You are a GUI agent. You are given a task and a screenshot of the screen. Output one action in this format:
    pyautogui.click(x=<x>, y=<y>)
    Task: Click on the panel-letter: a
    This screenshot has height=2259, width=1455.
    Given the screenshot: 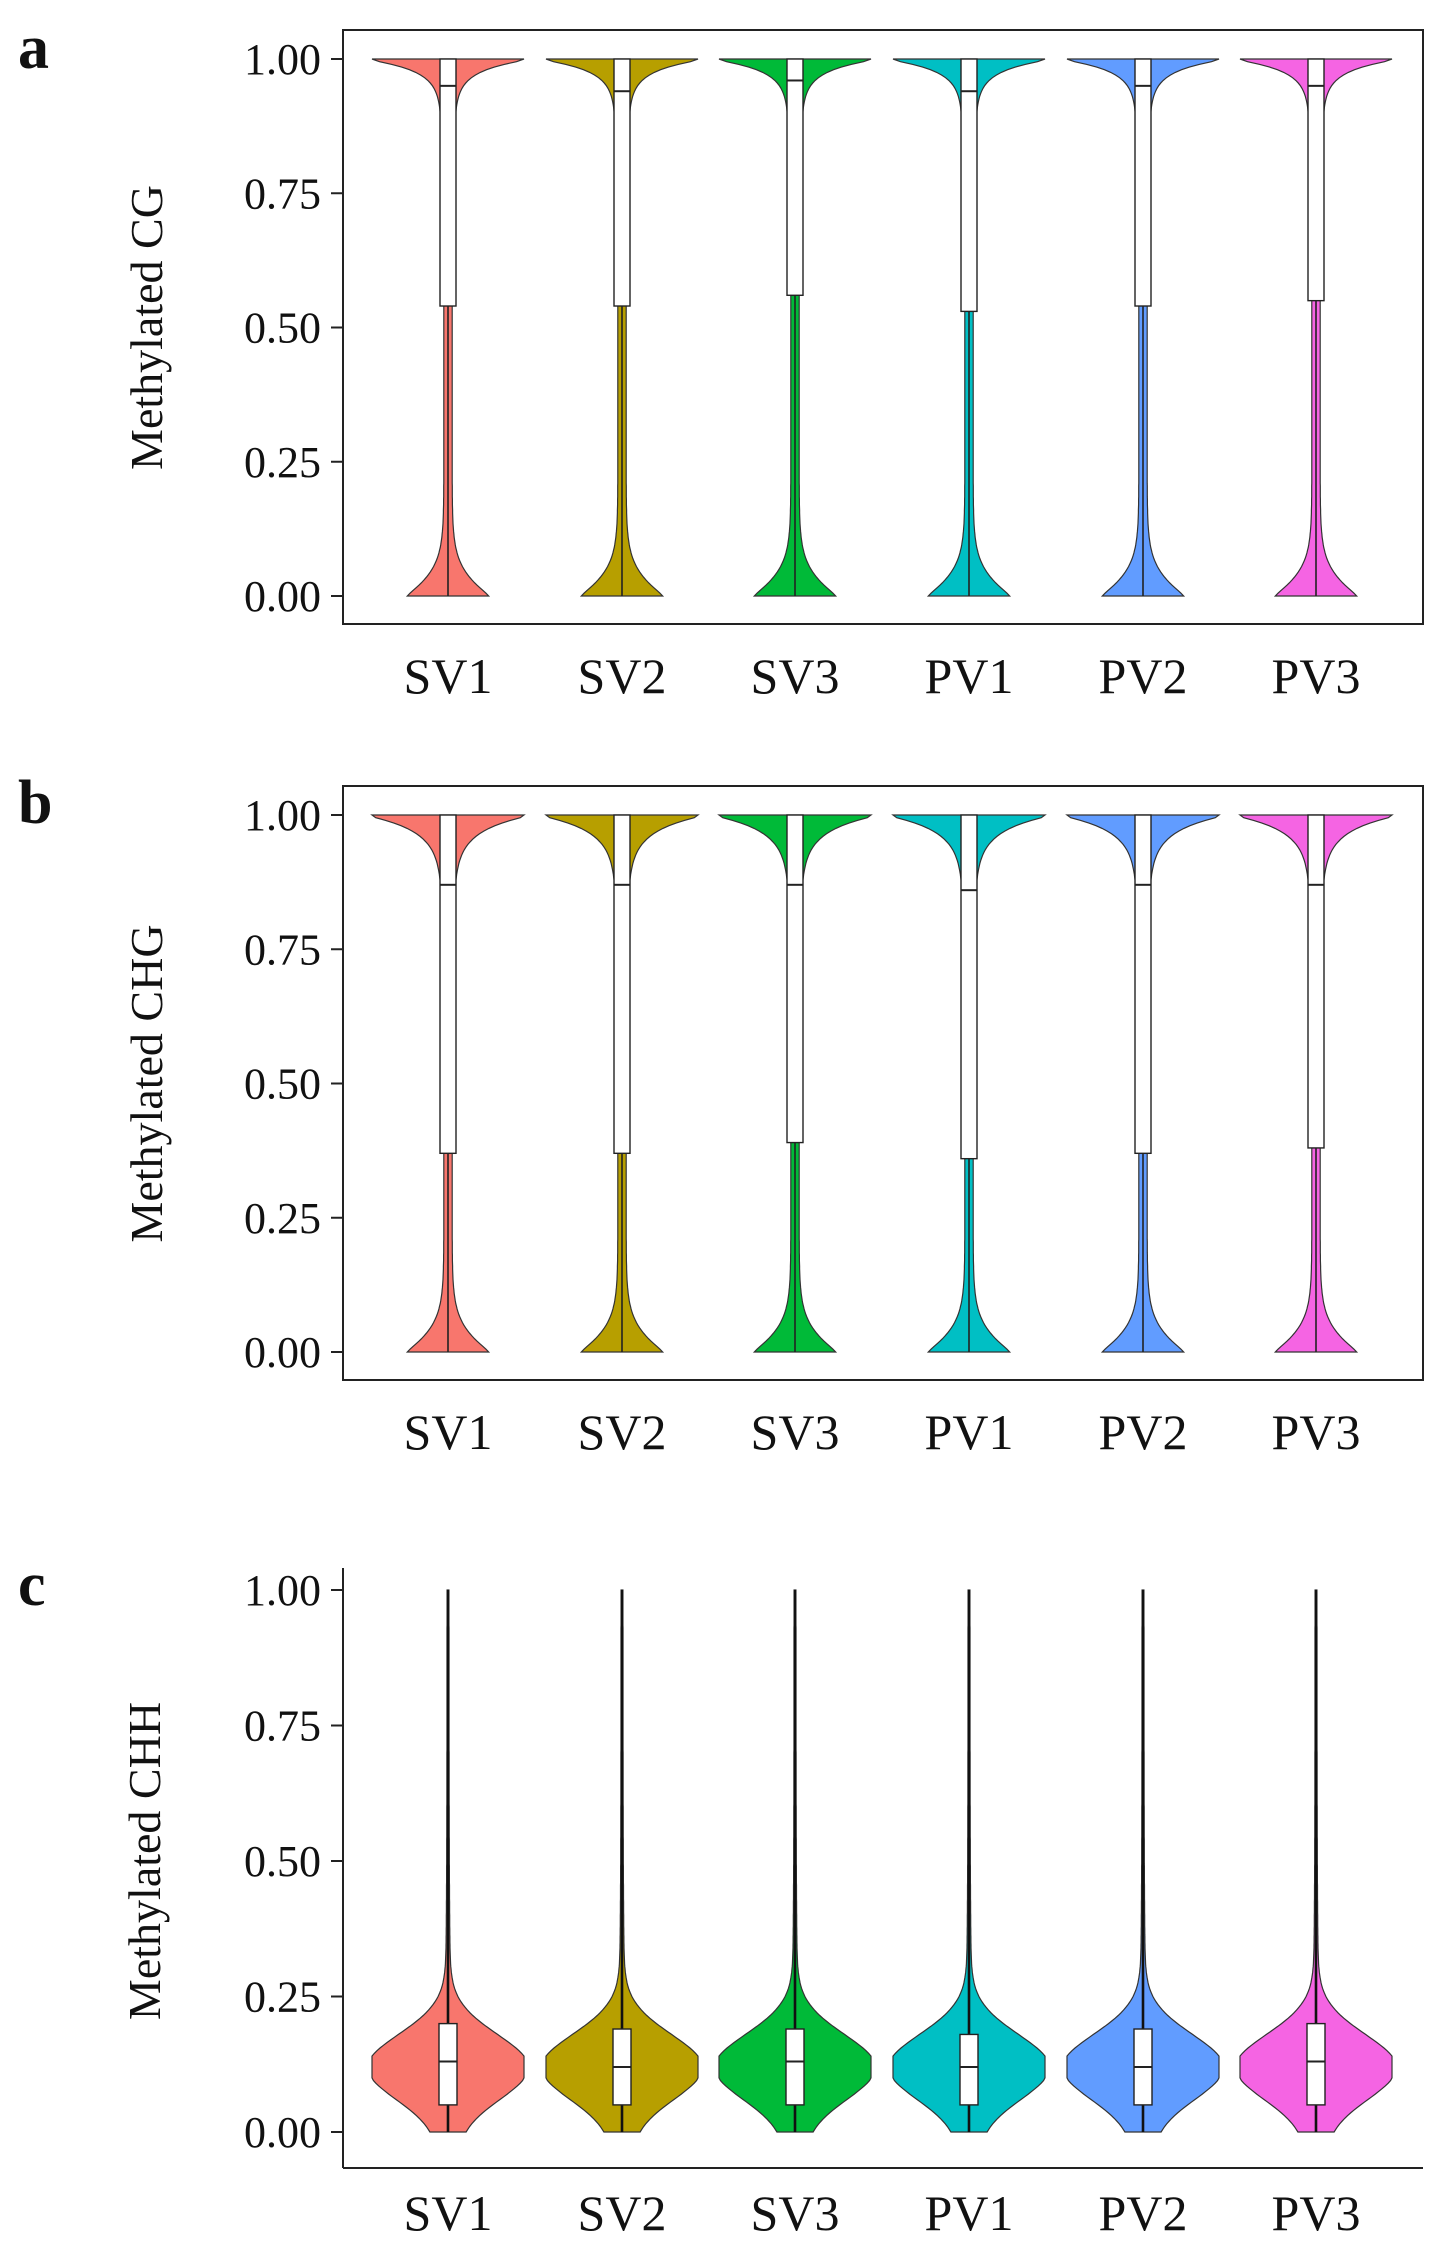 What is the action you would take?
    pyautogui.click(x=33, y=48)
    